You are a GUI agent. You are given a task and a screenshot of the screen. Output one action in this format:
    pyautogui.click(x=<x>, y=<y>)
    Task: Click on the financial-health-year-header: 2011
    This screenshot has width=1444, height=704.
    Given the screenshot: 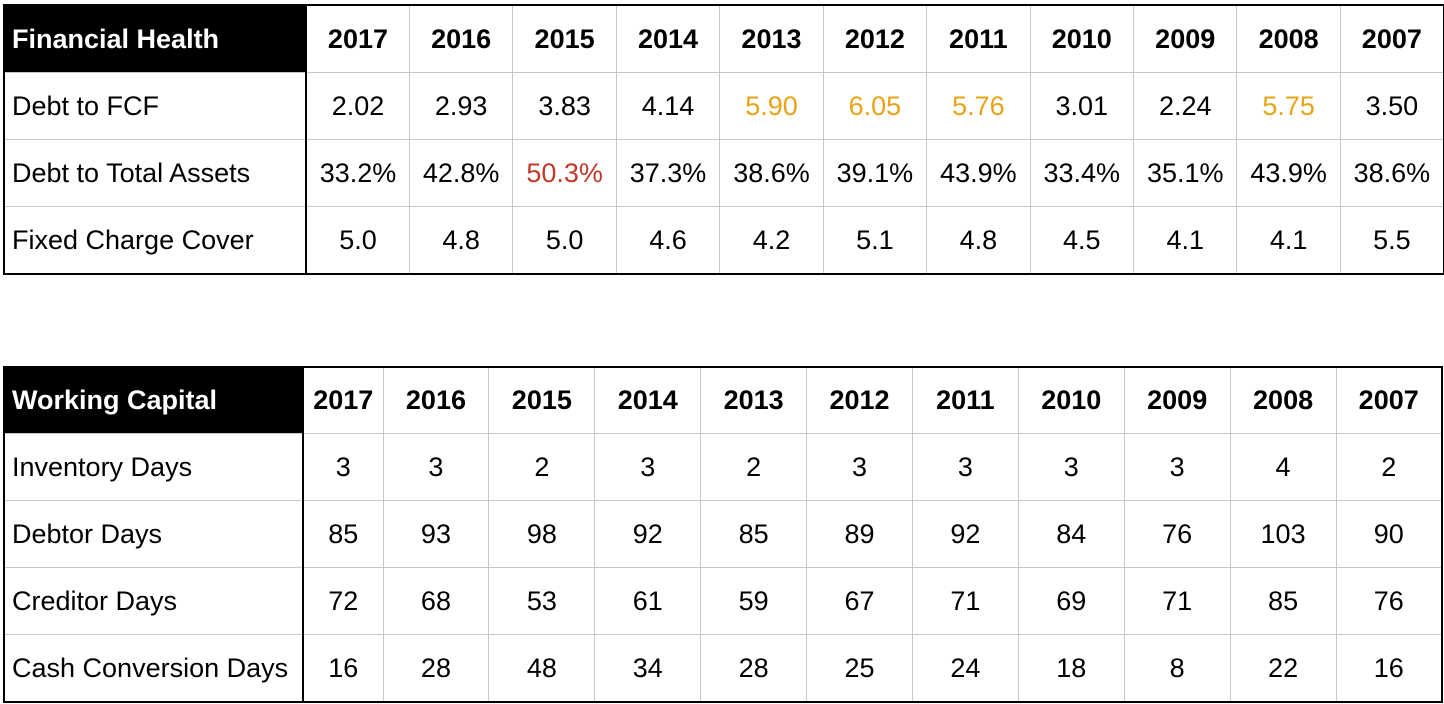 What is the action you would take?
    pyautogui.click(x=978, y=38)
    